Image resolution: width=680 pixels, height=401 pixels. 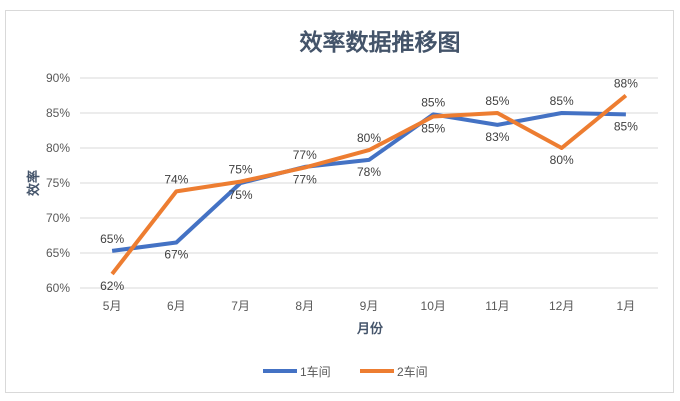 What do you see at coordinates (369, 172) in the screenshot?
I see `data-label: 78%` at bounding box center [369, 172].